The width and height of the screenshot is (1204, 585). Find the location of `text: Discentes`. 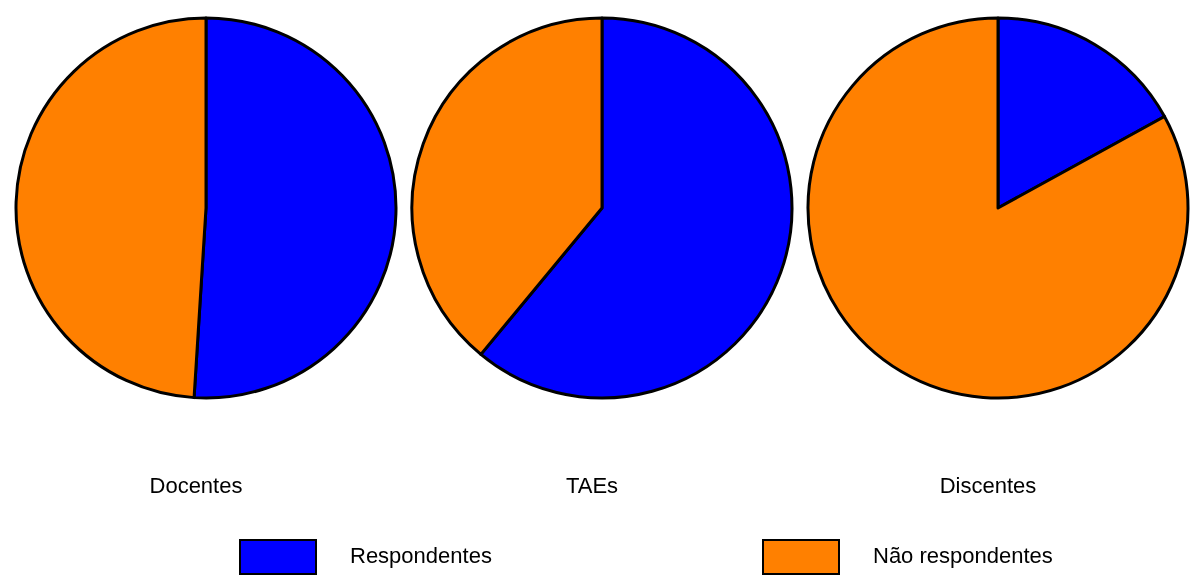

text: Discentes is located at coordinates (988, 485).